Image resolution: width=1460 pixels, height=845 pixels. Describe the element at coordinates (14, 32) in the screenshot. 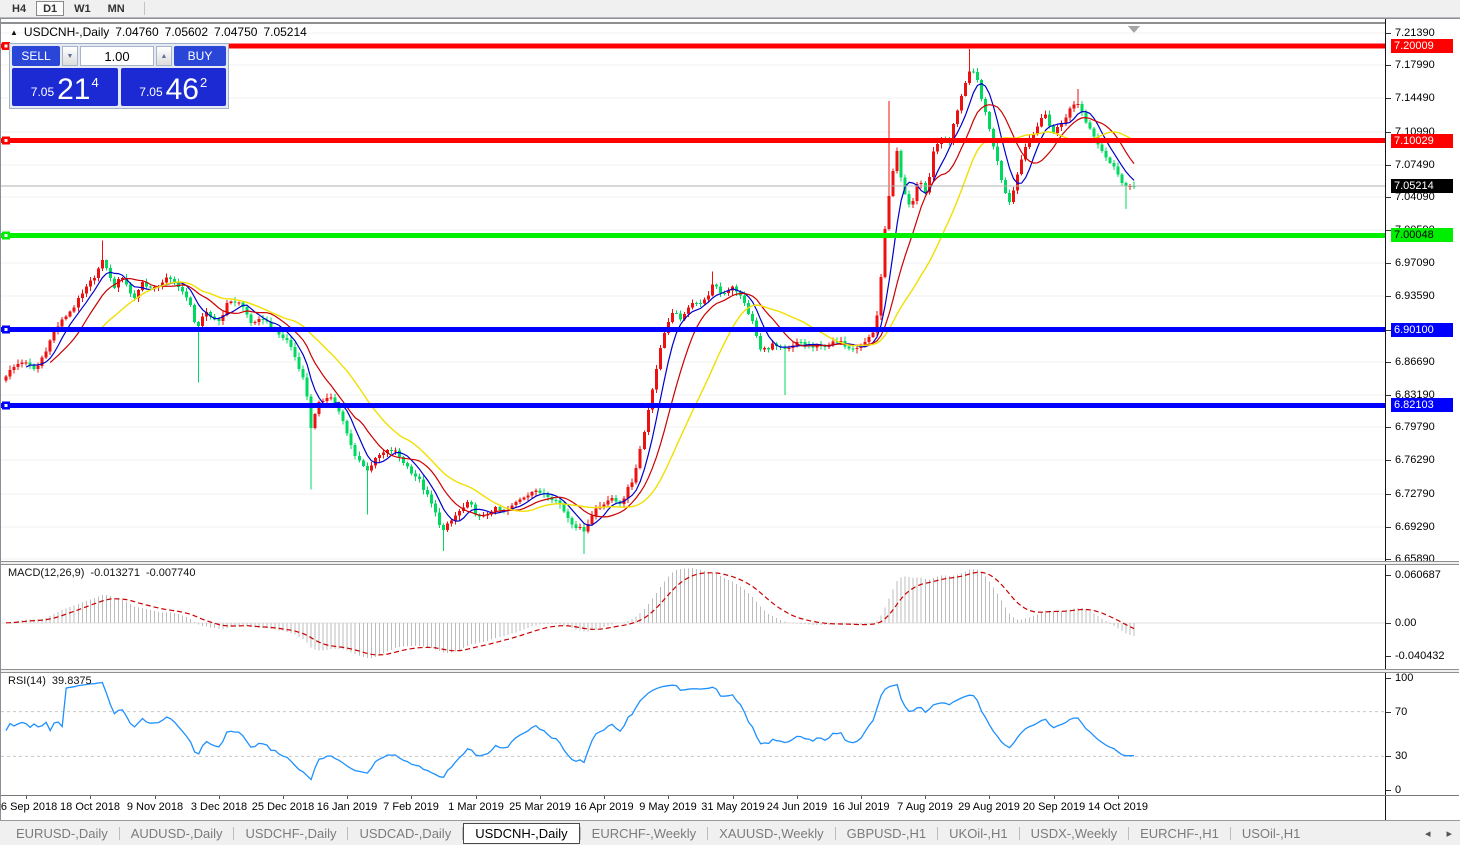

I see `collapse-arrow-icon: ▲` at that location.